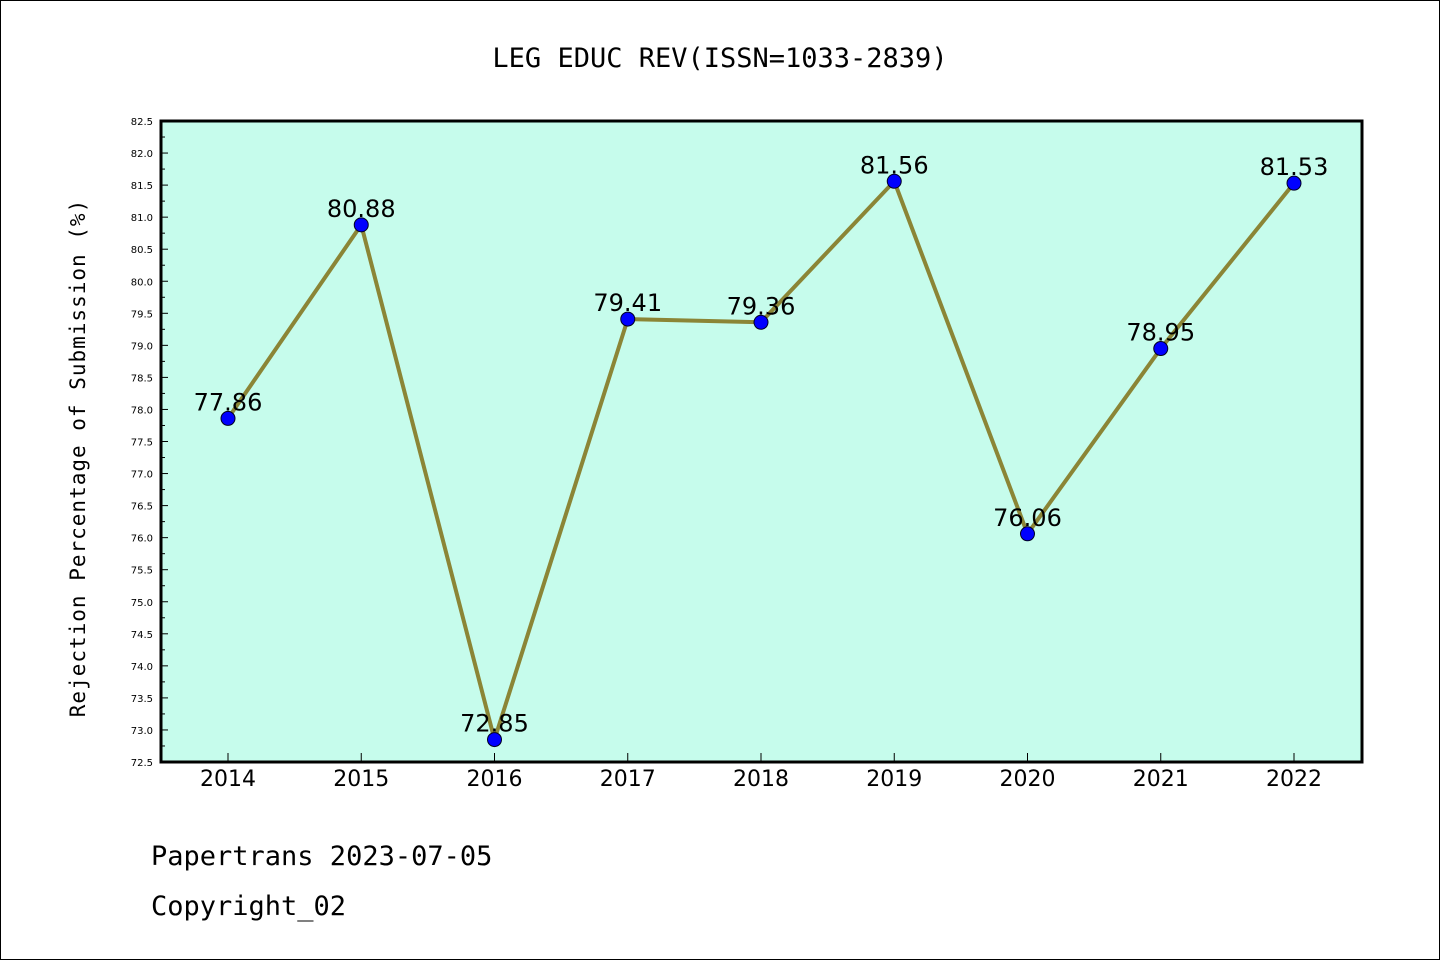 This screenshot has width=1440, height=960. Describe the element at coordinates (1294, 167) in the screenshot. I see `data-label: 81.53` at that location.